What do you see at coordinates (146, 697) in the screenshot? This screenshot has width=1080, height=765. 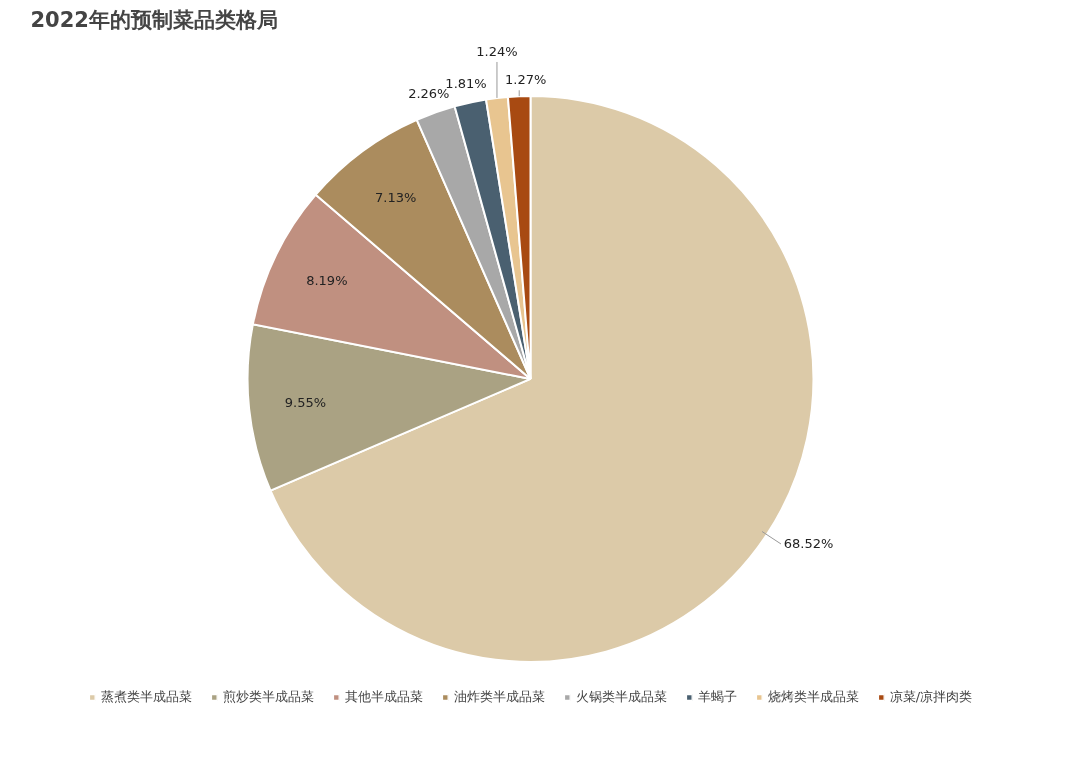 I see `legend-label: 蒸煮类半成品菜` at bounding box center [146, 697].